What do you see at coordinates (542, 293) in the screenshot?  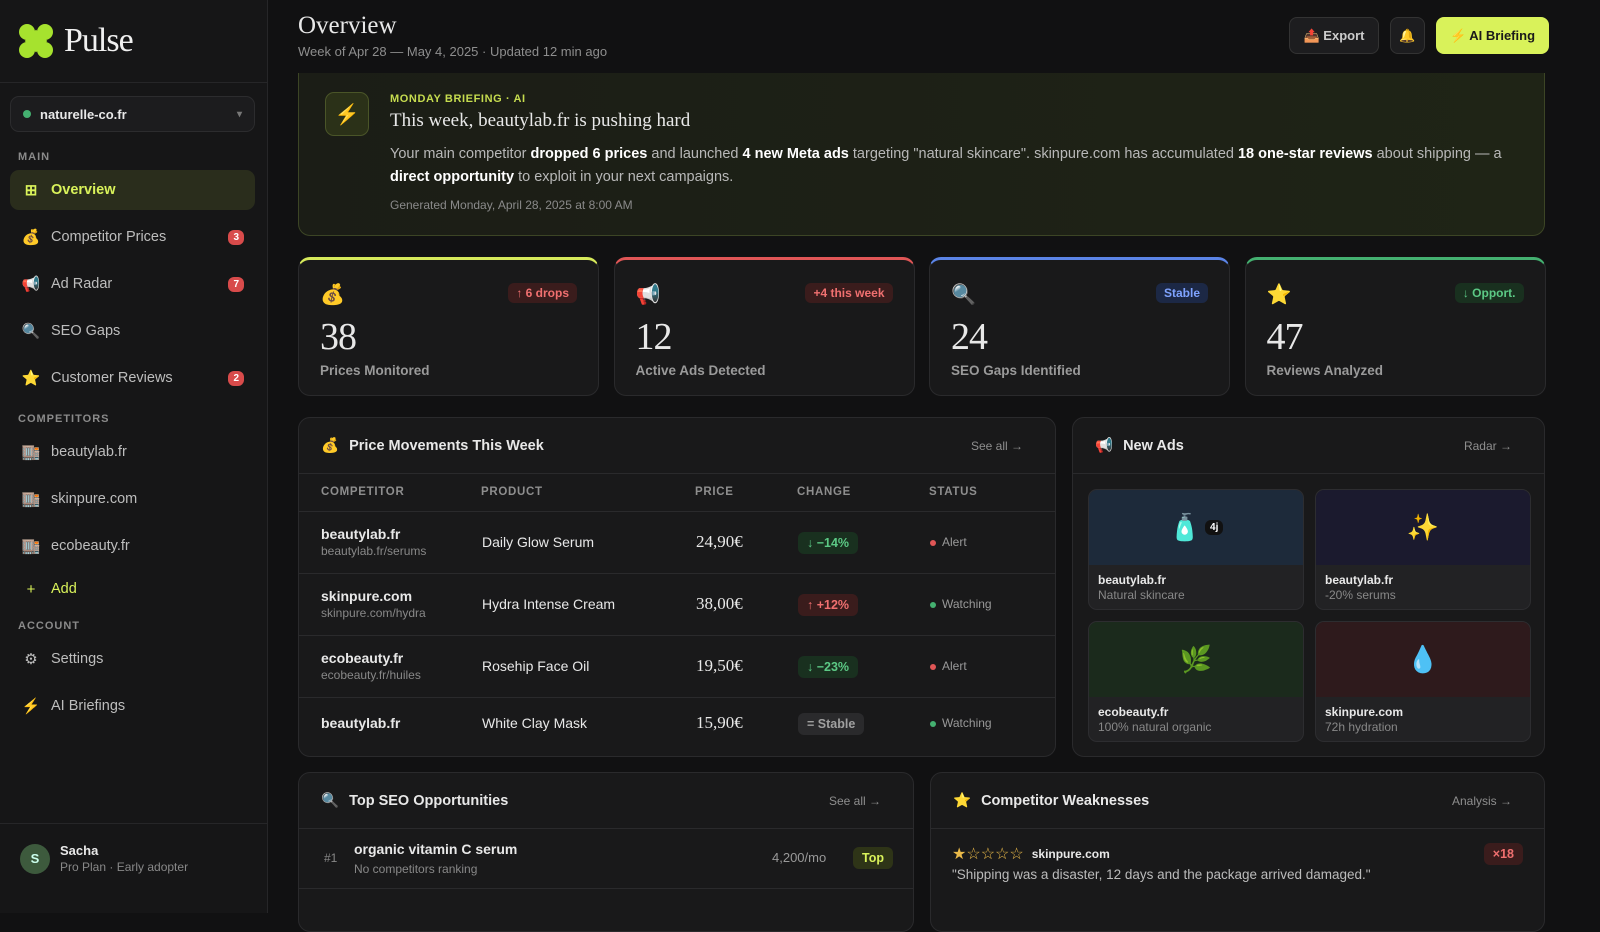 I see `stat-badge: ↑ 6 drops` at bounding box center [542, 293].